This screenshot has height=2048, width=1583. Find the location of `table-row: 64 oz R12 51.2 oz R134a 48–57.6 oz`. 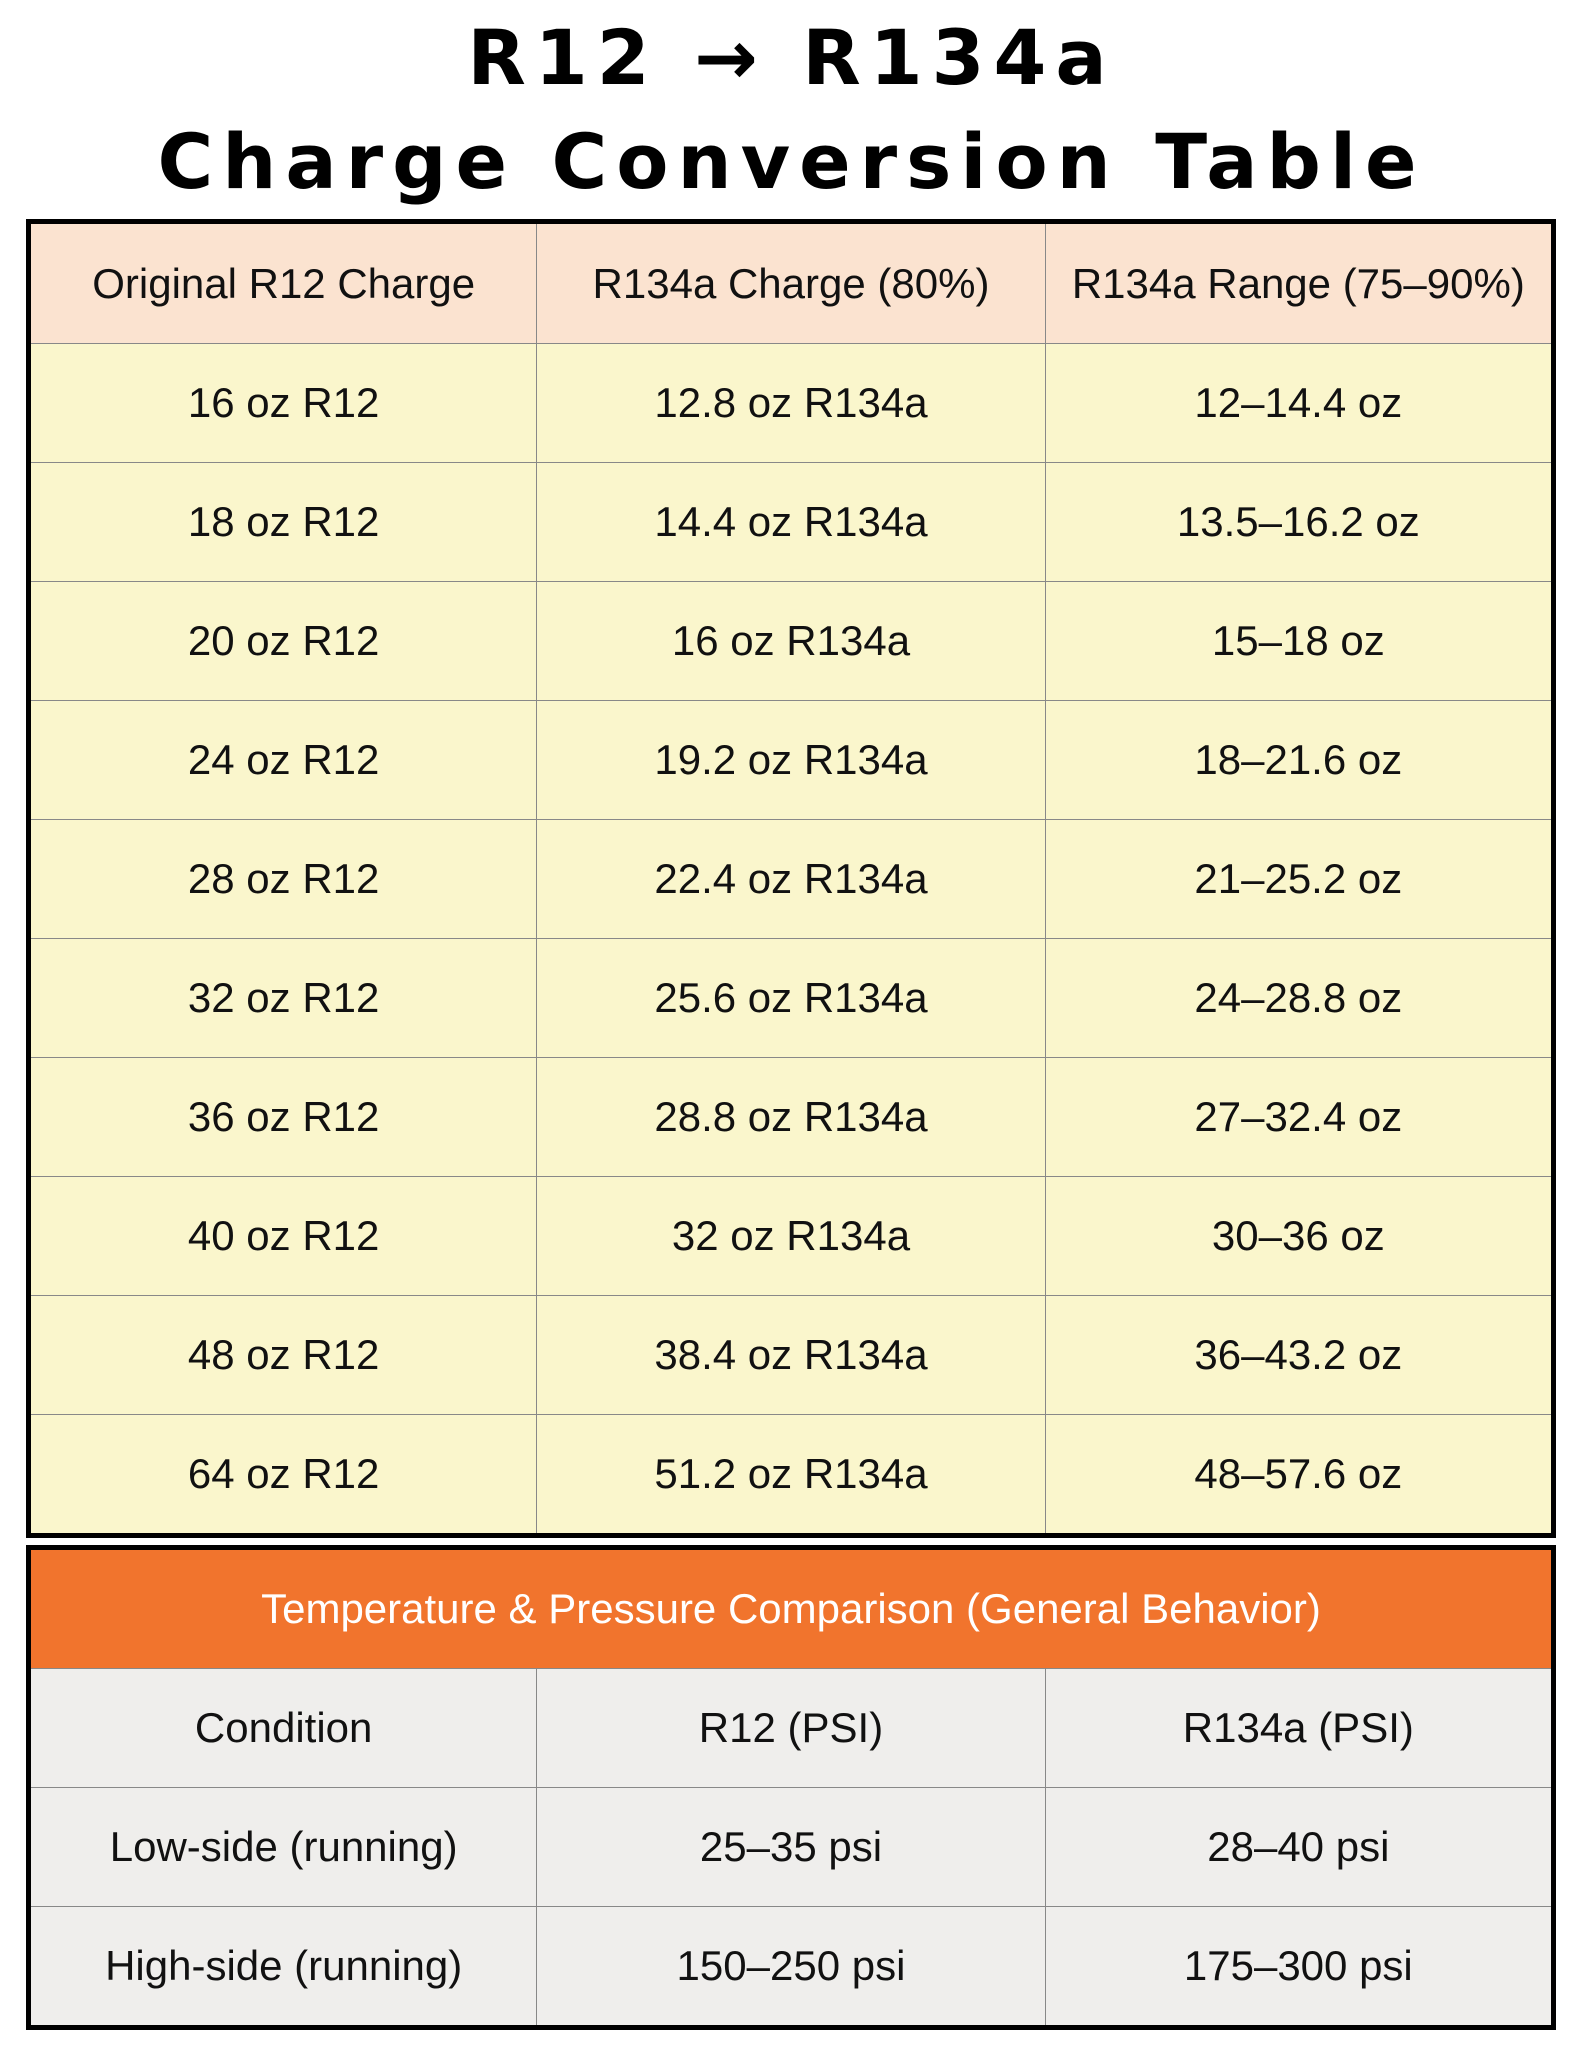

table-row: 64 oz R12 51.2 oz R134a 48–57.6 oz is located at coordinates (791, 1475).